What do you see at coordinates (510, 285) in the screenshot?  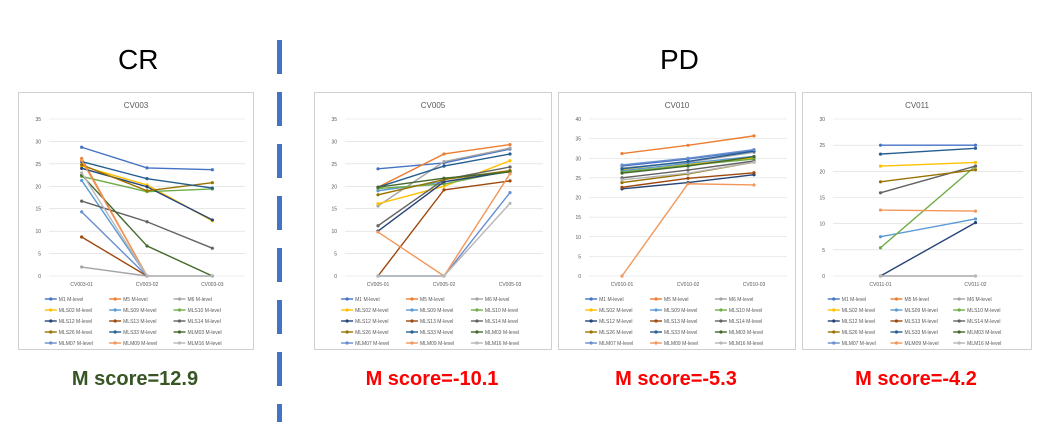 I see `x-tick-label: CV005-03` at bounding box center [510, 285].